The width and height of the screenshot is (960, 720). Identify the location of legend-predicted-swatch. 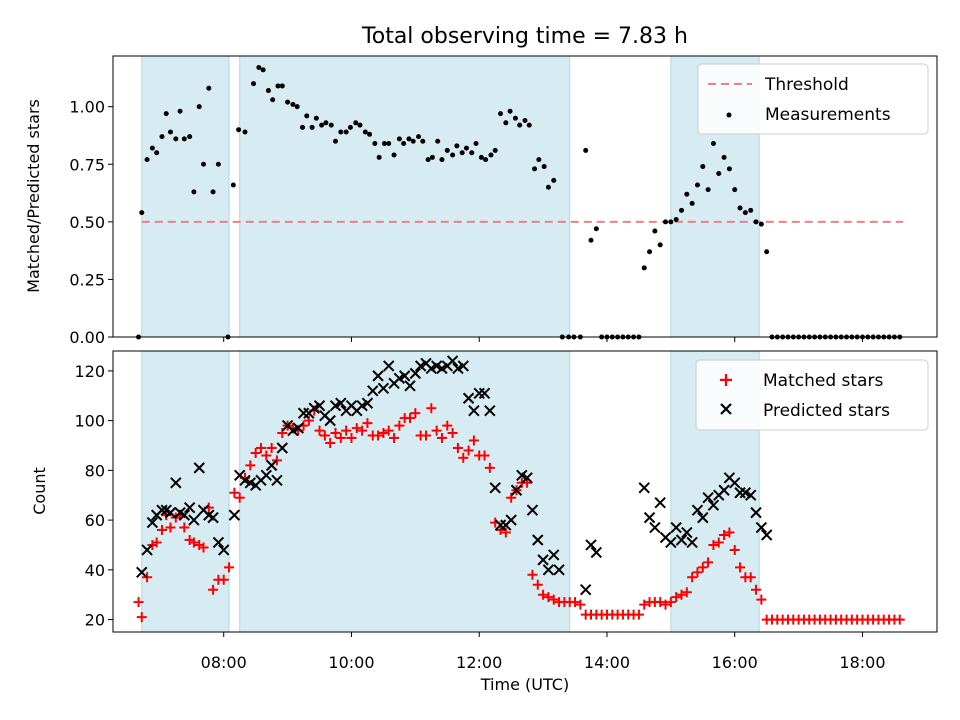
(726, 409).